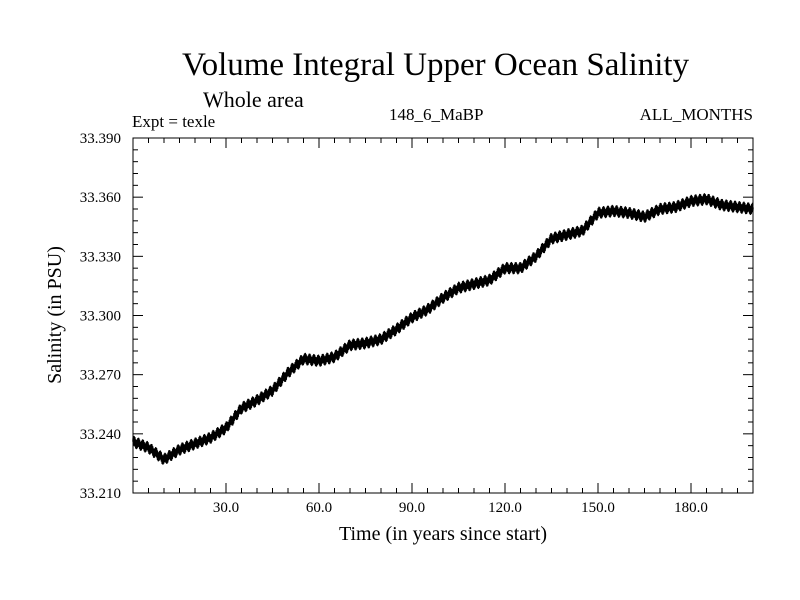 The height and width of the screenshot is (600, 800). I want to click on y-tick-label: 33.240, so click(100, 435).